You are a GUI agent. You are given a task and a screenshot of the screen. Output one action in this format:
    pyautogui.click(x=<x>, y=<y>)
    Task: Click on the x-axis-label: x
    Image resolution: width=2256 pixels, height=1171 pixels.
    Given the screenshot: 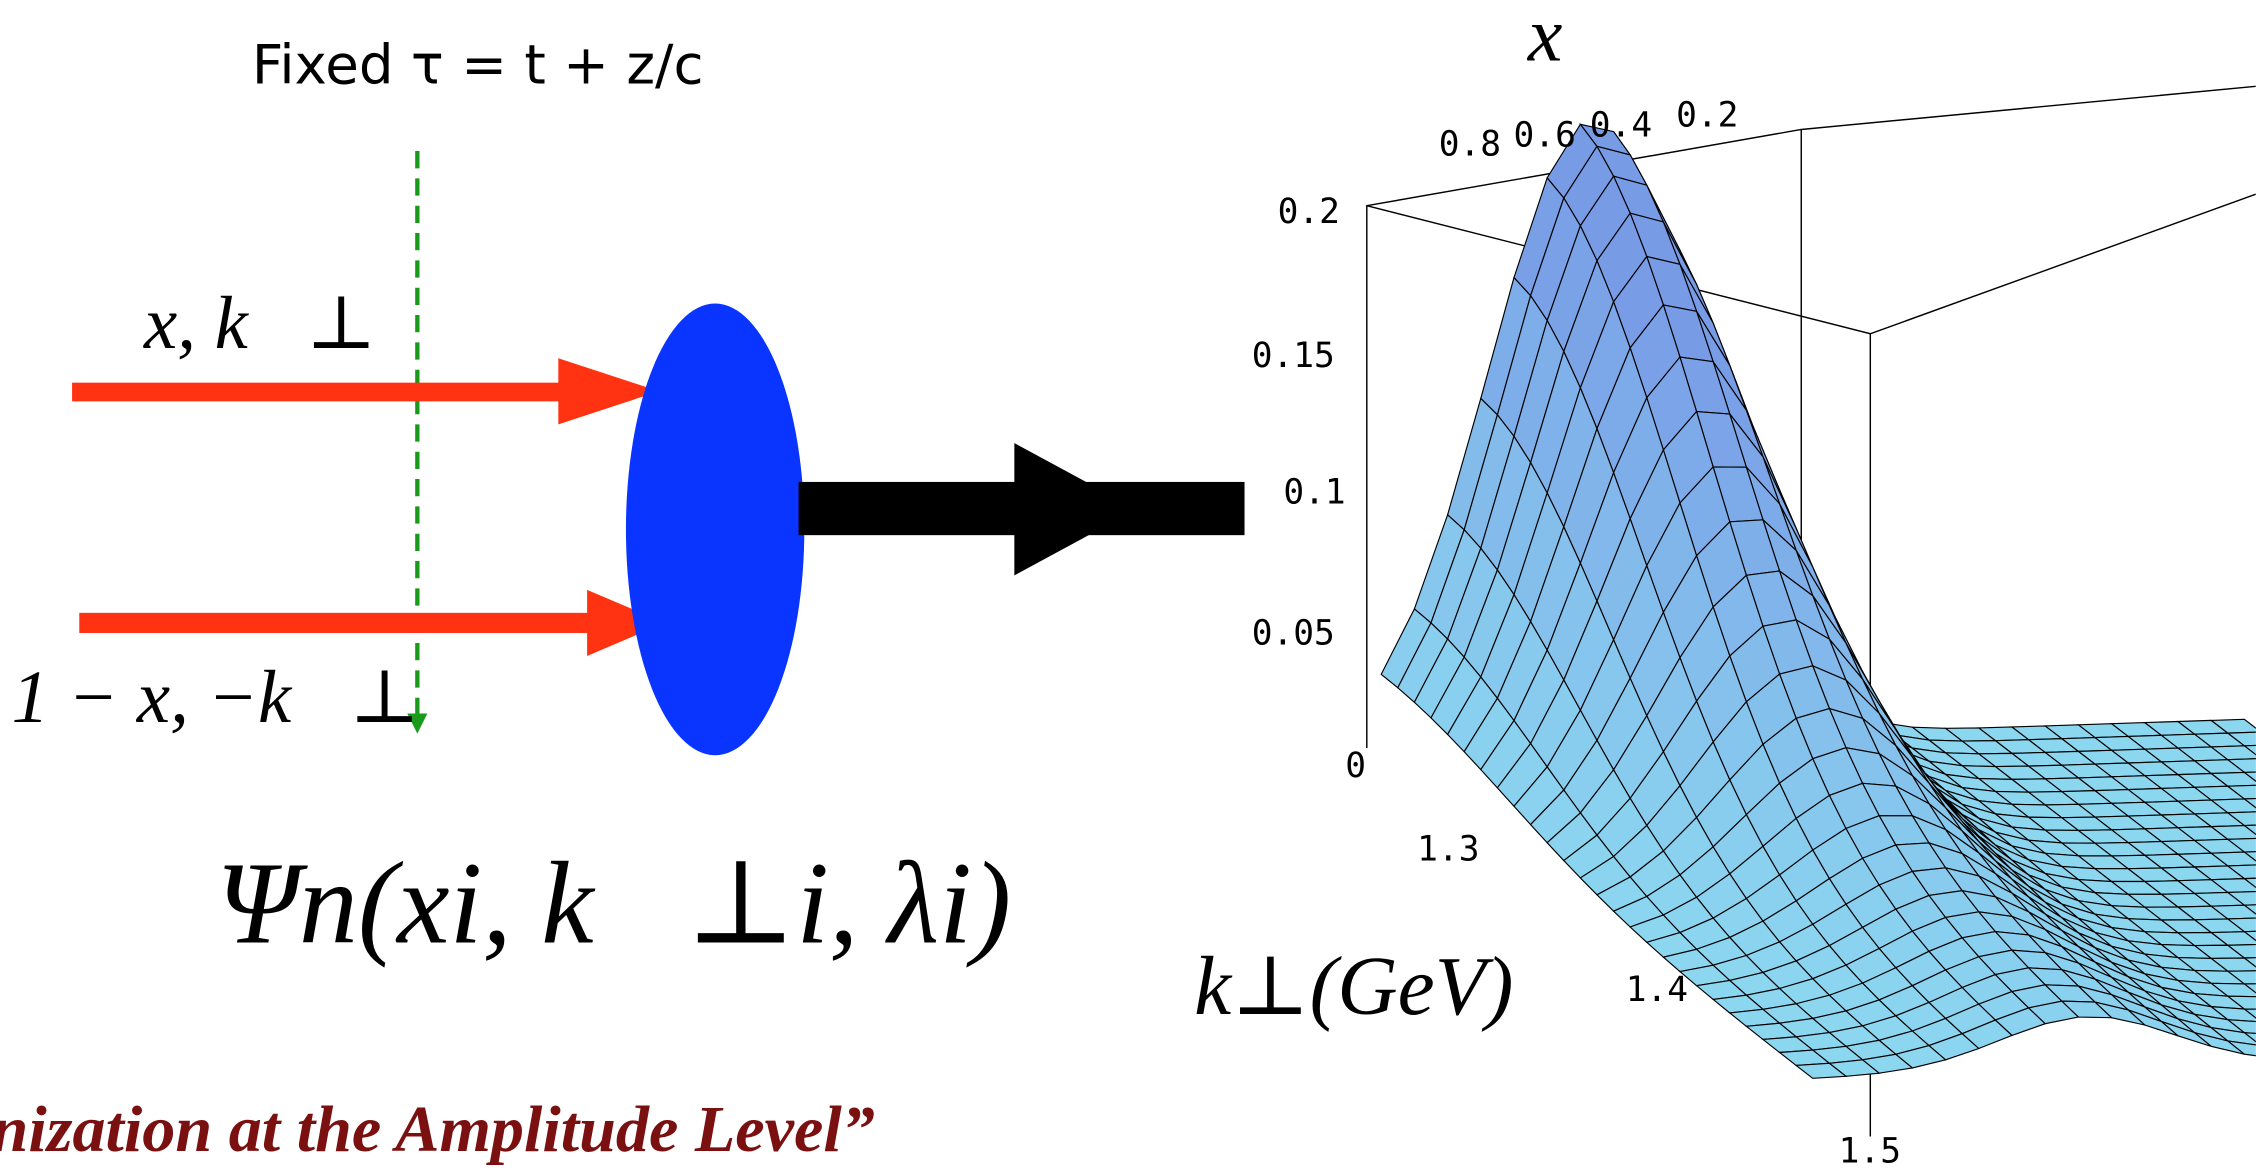 What is the action you would take?
    pyautogui.click(x=1544, y=38)
    